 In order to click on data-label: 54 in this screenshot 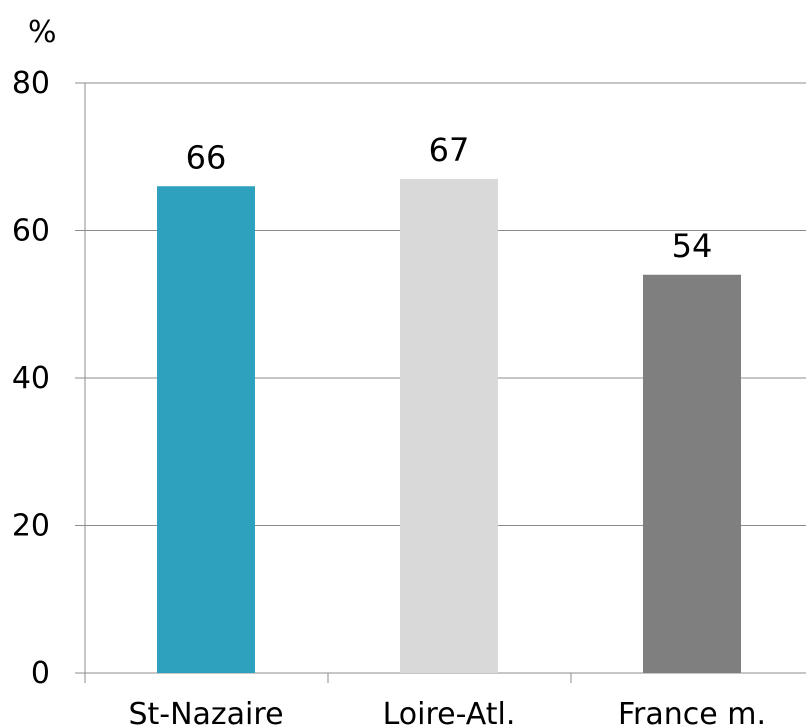, I will do `click(692, 246)`.